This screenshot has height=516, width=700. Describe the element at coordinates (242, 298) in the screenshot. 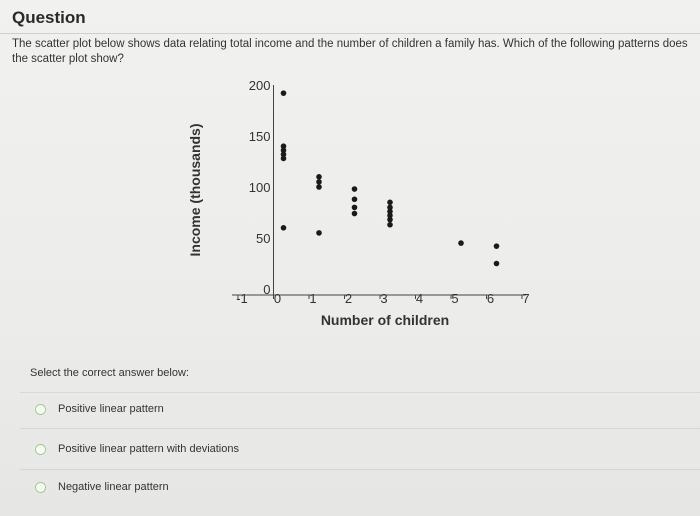

I see `x-tick-label: -1` at that location.